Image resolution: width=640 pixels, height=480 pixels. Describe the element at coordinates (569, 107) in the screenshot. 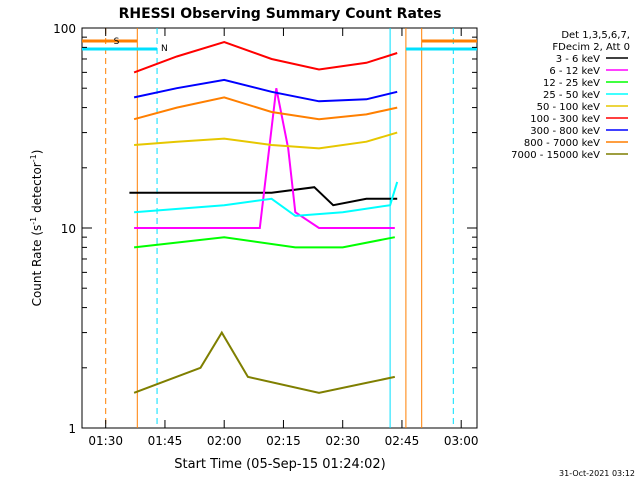

I see `legend-entry-label: 50 - 100 keV` at that location.